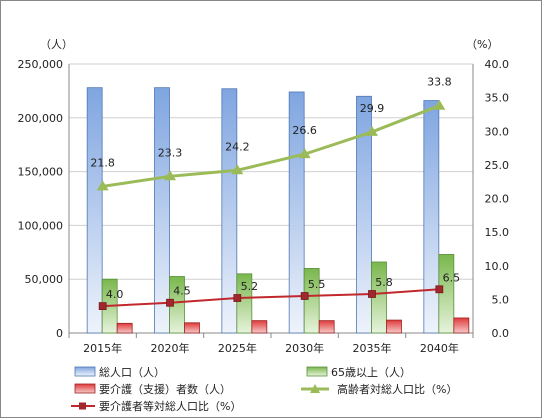 The image size is (542, 418). Describe the element at coordinates (439, 82) in the screenshot. I see `elderly-ratio-data-label: 33.8` at that location.